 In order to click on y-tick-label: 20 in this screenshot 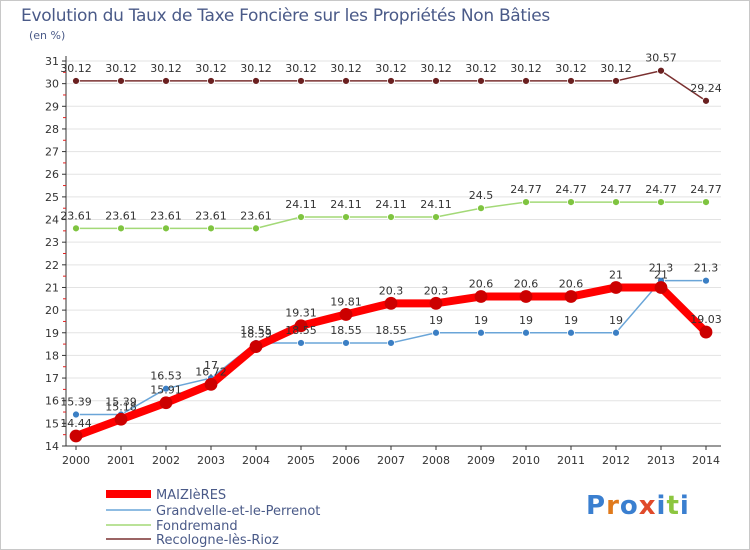, I will do `click(52, 310)`.